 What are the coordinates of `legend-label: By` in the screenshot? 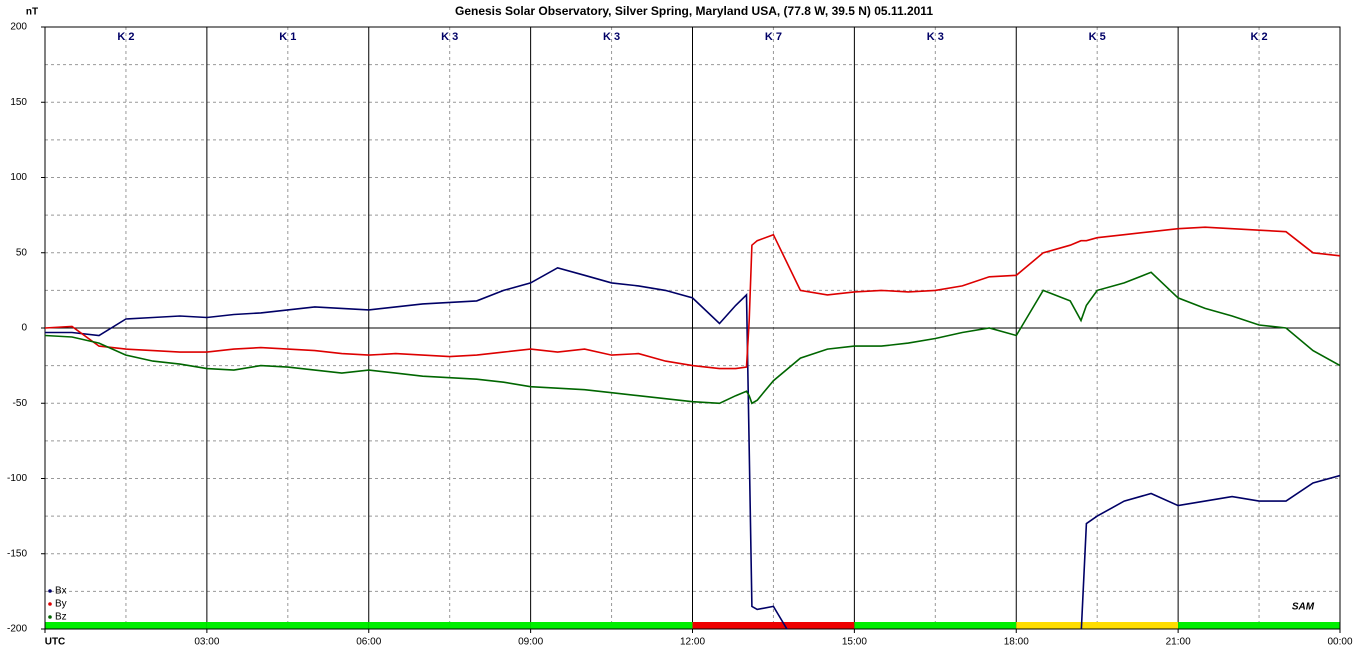 It's located at (61, 604).